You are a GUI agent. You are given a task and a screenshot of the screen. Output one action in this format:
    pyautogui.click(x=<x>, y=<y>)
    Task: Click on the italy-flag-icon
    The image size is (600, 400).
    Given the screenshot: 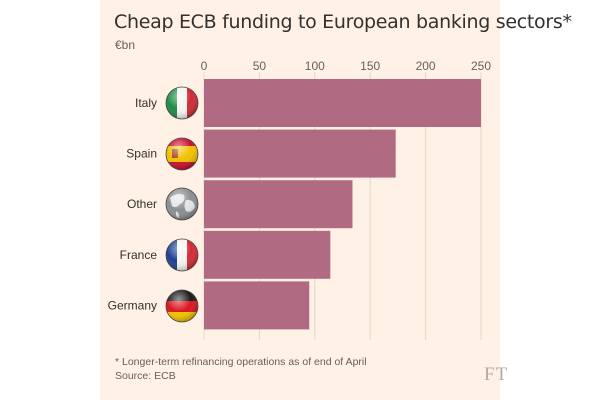 What is the action you would take?
    pyautogui.click(x=182, y=103)
    